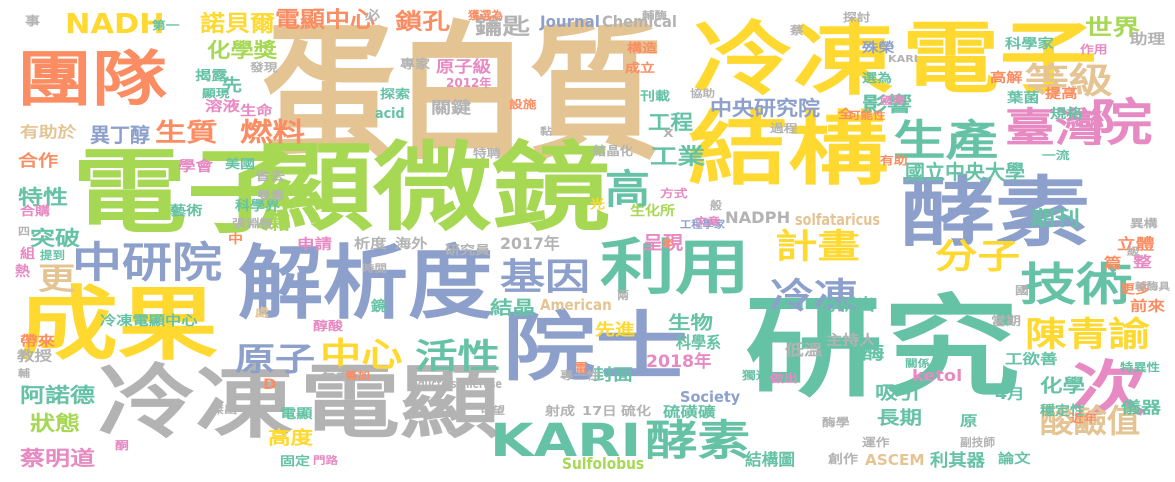  I want to click on cloud-word: 高, so click(627, 190).